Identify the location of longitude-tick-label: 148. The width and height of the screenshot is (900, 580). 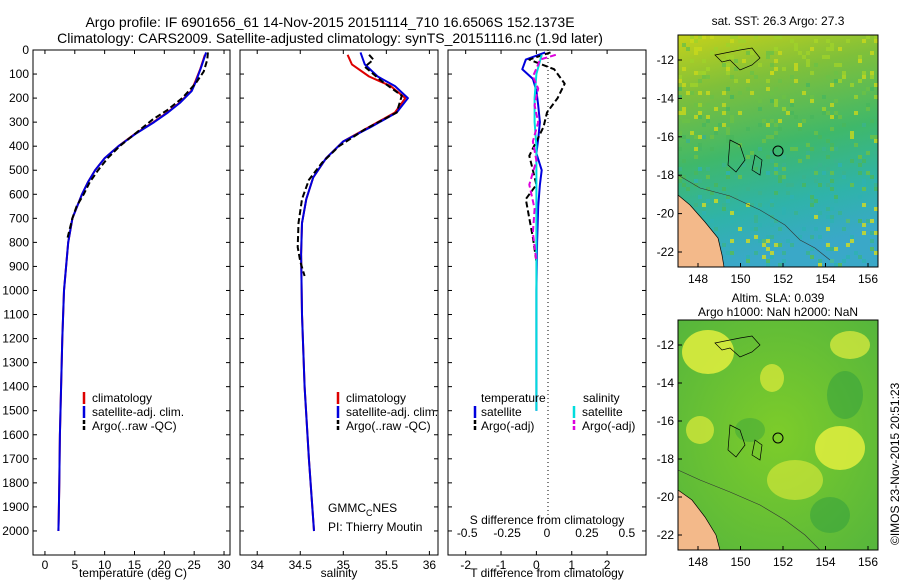
(698, 279).